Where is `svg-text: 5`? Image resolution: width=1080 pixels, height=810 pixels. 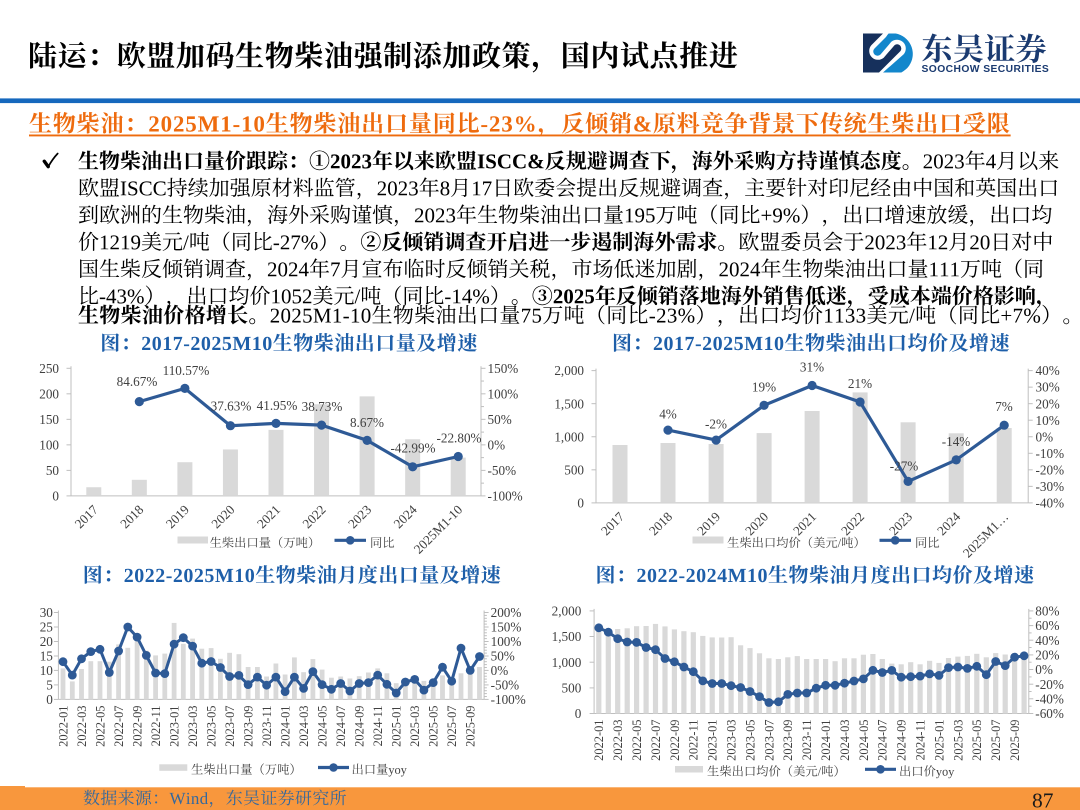
svg-text: 5 is located at coordinates (49, 685).